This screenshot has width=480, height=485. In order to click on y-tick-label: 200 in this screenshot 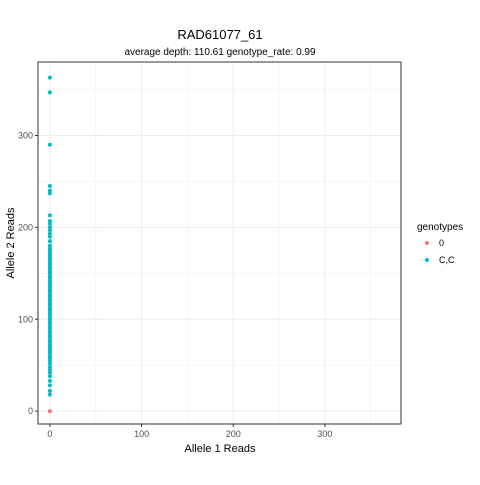, I will do `click(25, 227)`.